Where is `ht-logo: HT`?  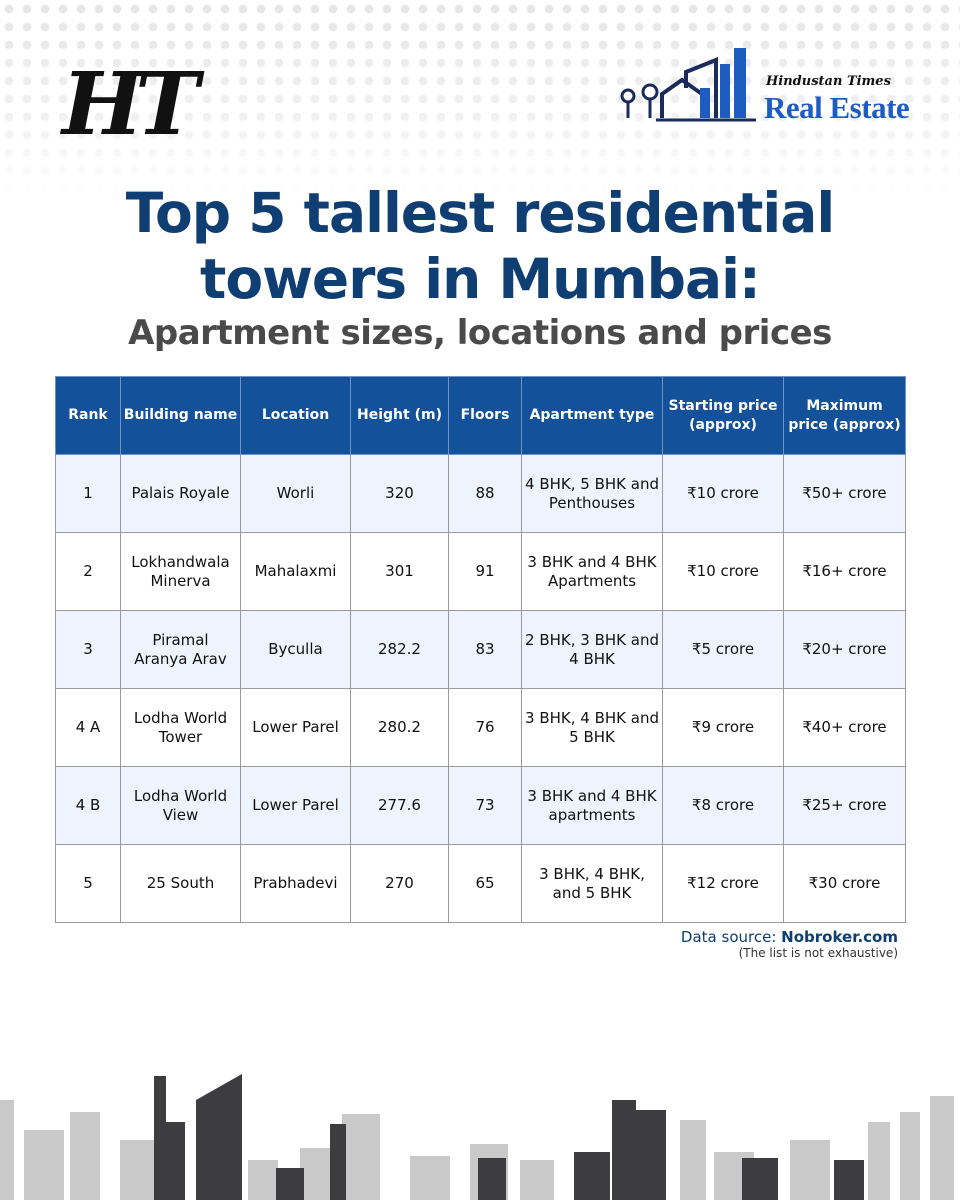 ht-logo: HT is located at coordinates (130, 104).